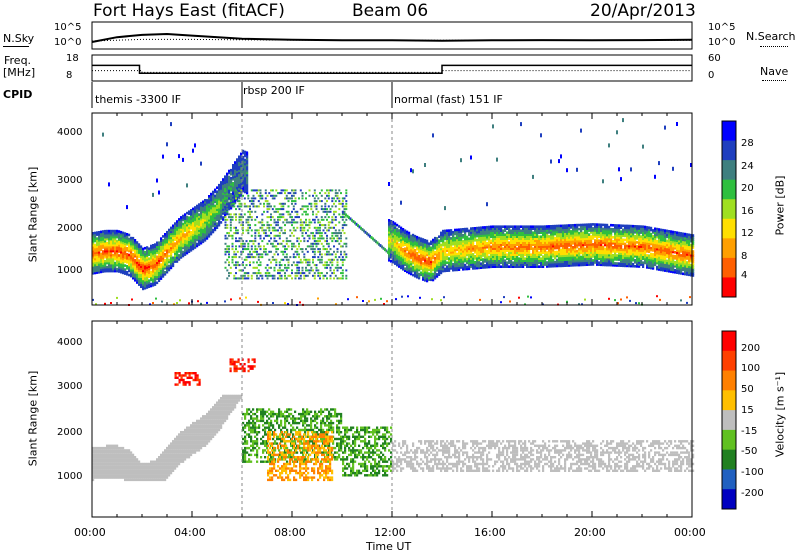 The image size is (800, 554). Describe the element at coordinates (290, 532) in the screenshot. I see `xtick-label-2: 08:00` at that location.